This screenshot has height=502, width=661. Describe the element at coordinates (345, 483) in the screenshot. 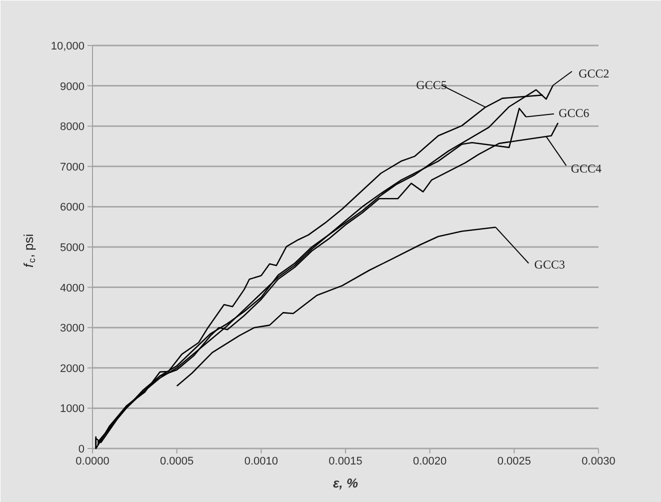

I see `x-axis-title: ε, %` at that location.